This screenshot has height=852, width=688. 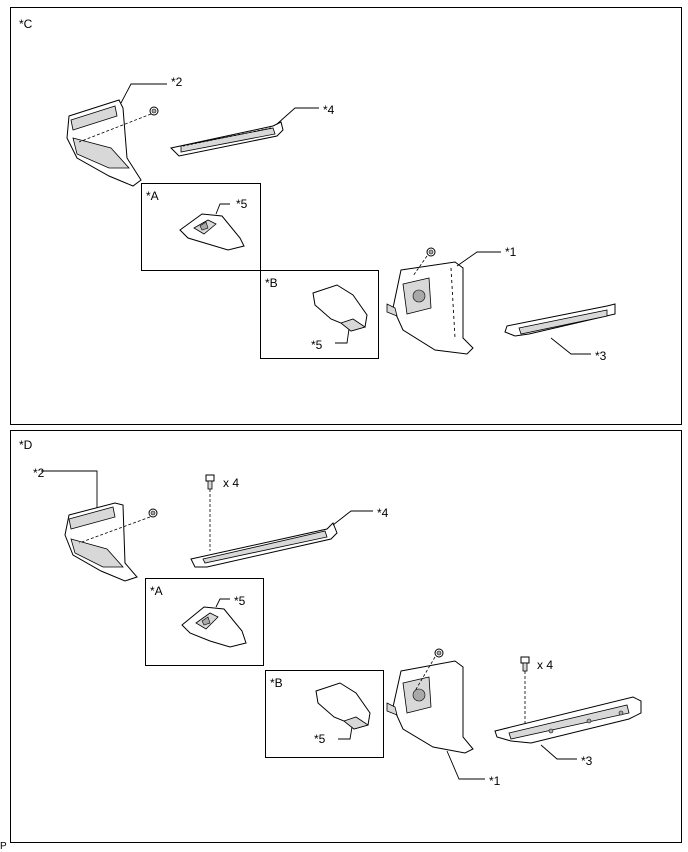 What do you see at coordinates (511, 252) in the screenshot?
I see `callout-c-1: *1` at bounding box center [511, 252].